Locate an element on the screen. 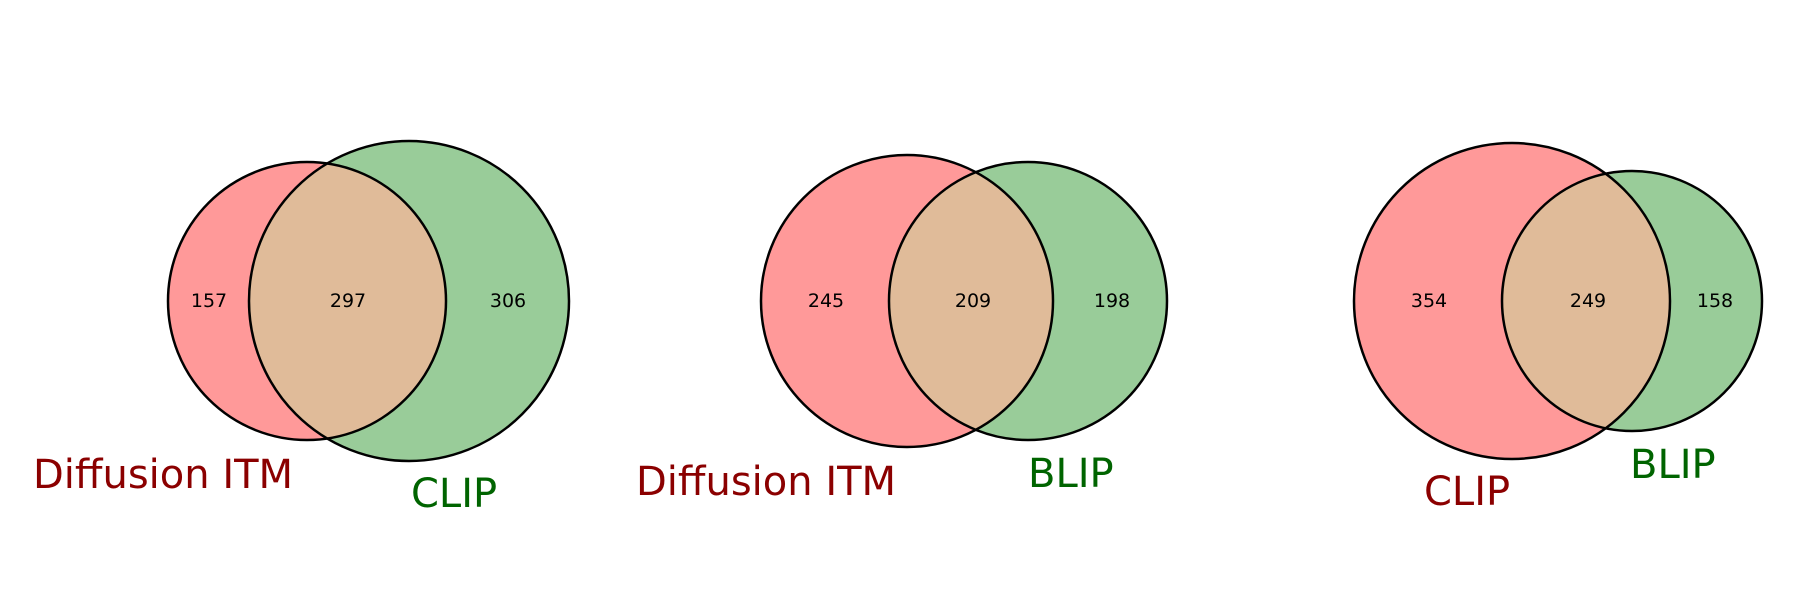 The height and width of the screenshot is (600, 1800). left-only-count: 354 is located at coordinates (1429, 301).